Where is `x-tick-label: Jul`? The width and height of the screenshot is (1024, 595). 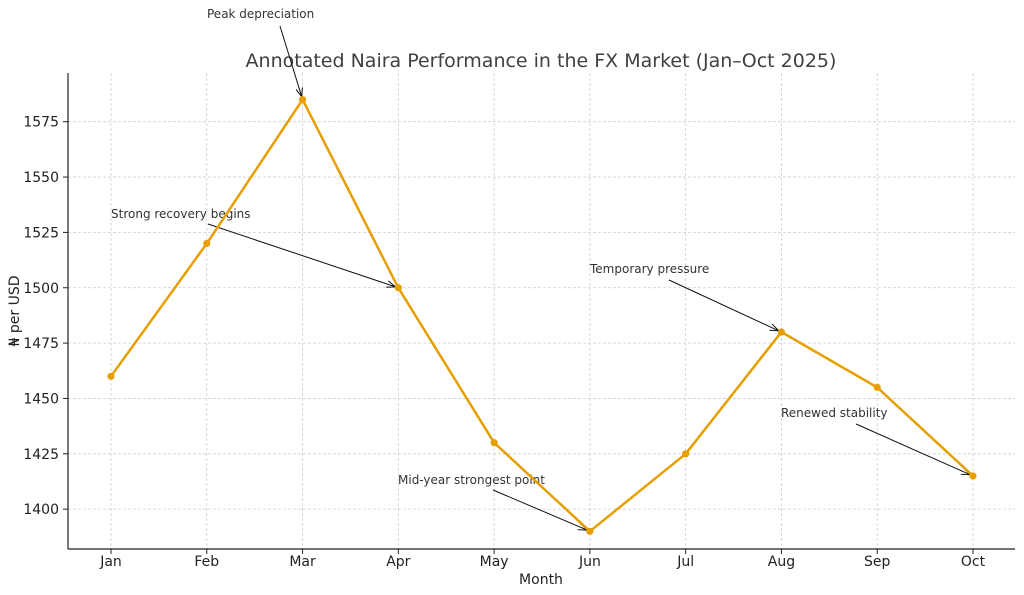 x-tick-label: Jul is located at coordinates (685, 562).